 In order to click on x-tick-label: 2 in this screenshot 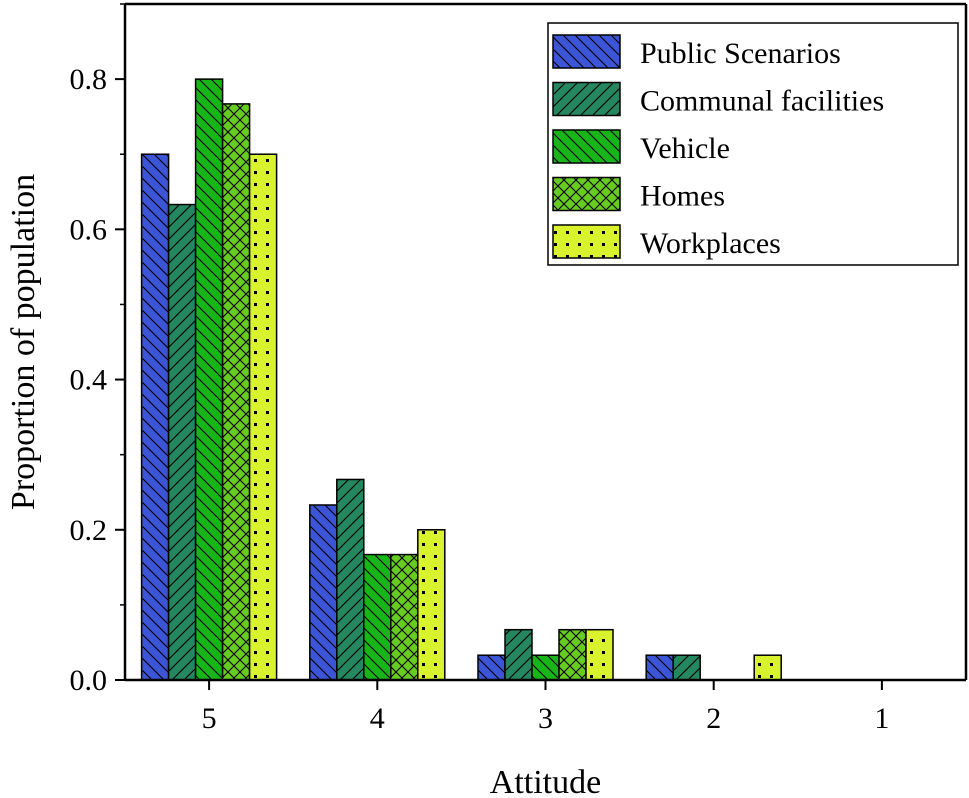, I will do `click(713, 718)`.